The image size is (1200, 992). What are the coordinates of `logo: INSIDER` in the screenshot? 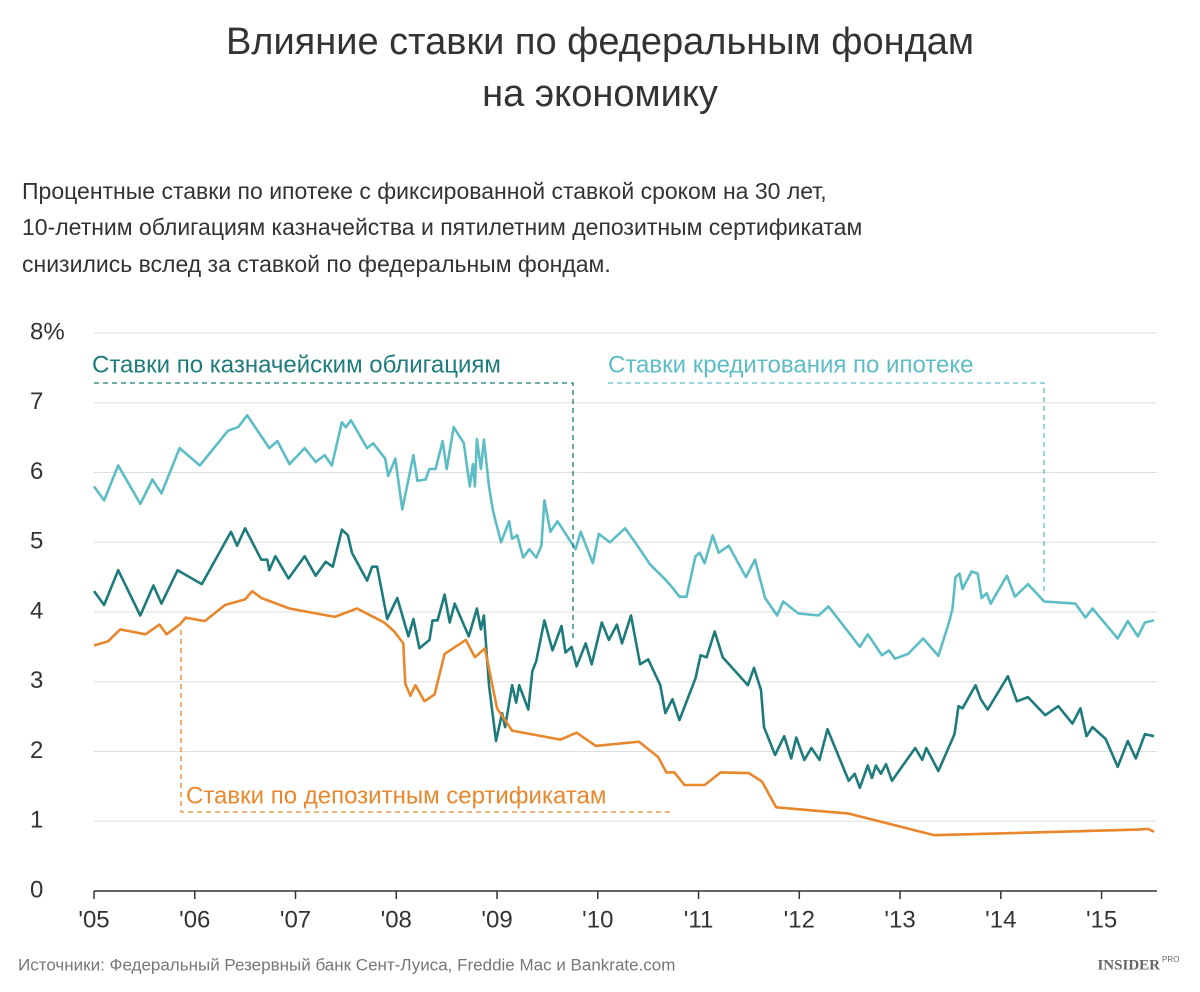 It's located at (1128, 965).